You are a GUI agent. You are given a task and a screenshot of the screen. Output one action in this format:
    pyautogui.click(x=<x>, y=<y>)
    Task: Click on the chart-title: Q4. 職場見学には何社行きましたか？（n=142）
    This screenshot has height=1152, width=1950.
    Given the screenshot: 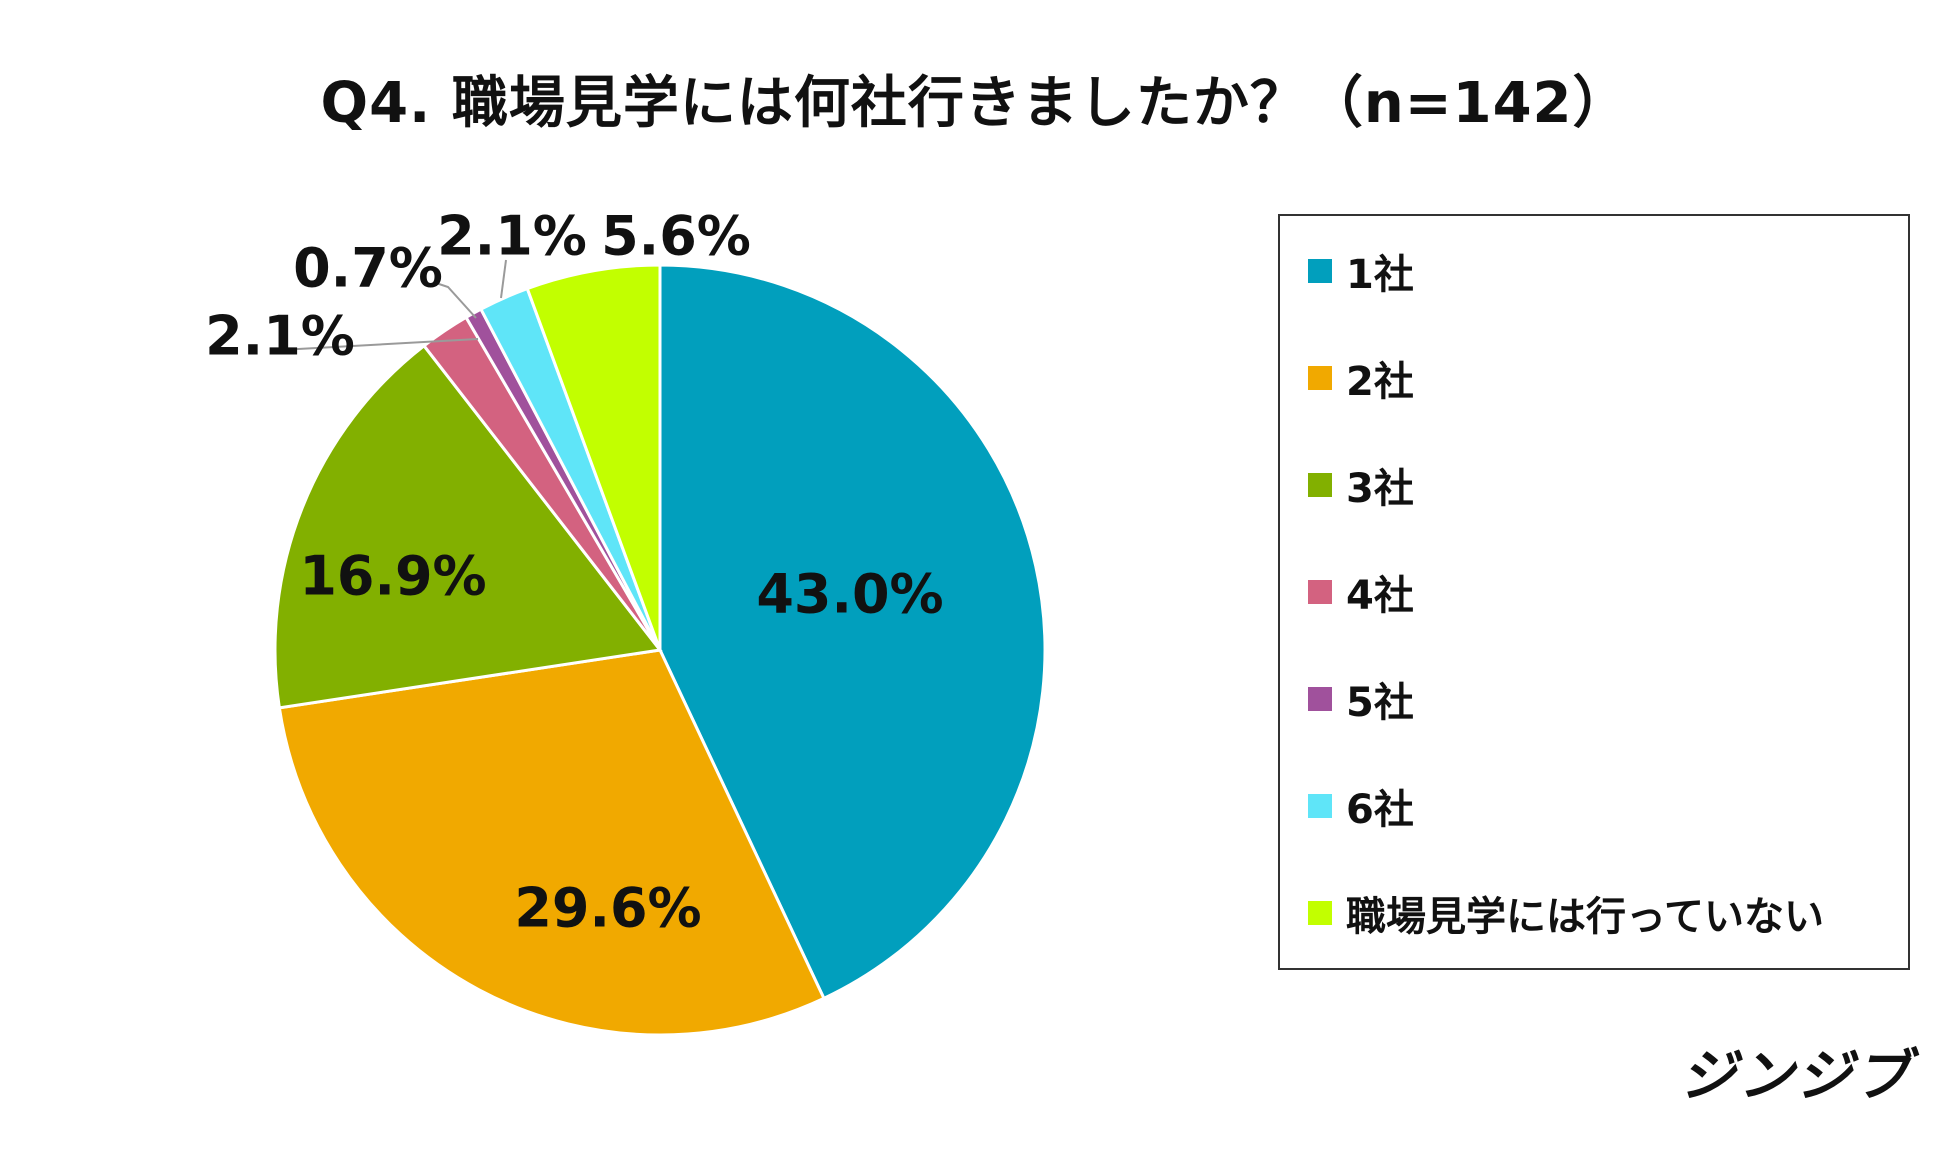 What is the action you would take?
    pyautogui.click(x=975, y=103)
    